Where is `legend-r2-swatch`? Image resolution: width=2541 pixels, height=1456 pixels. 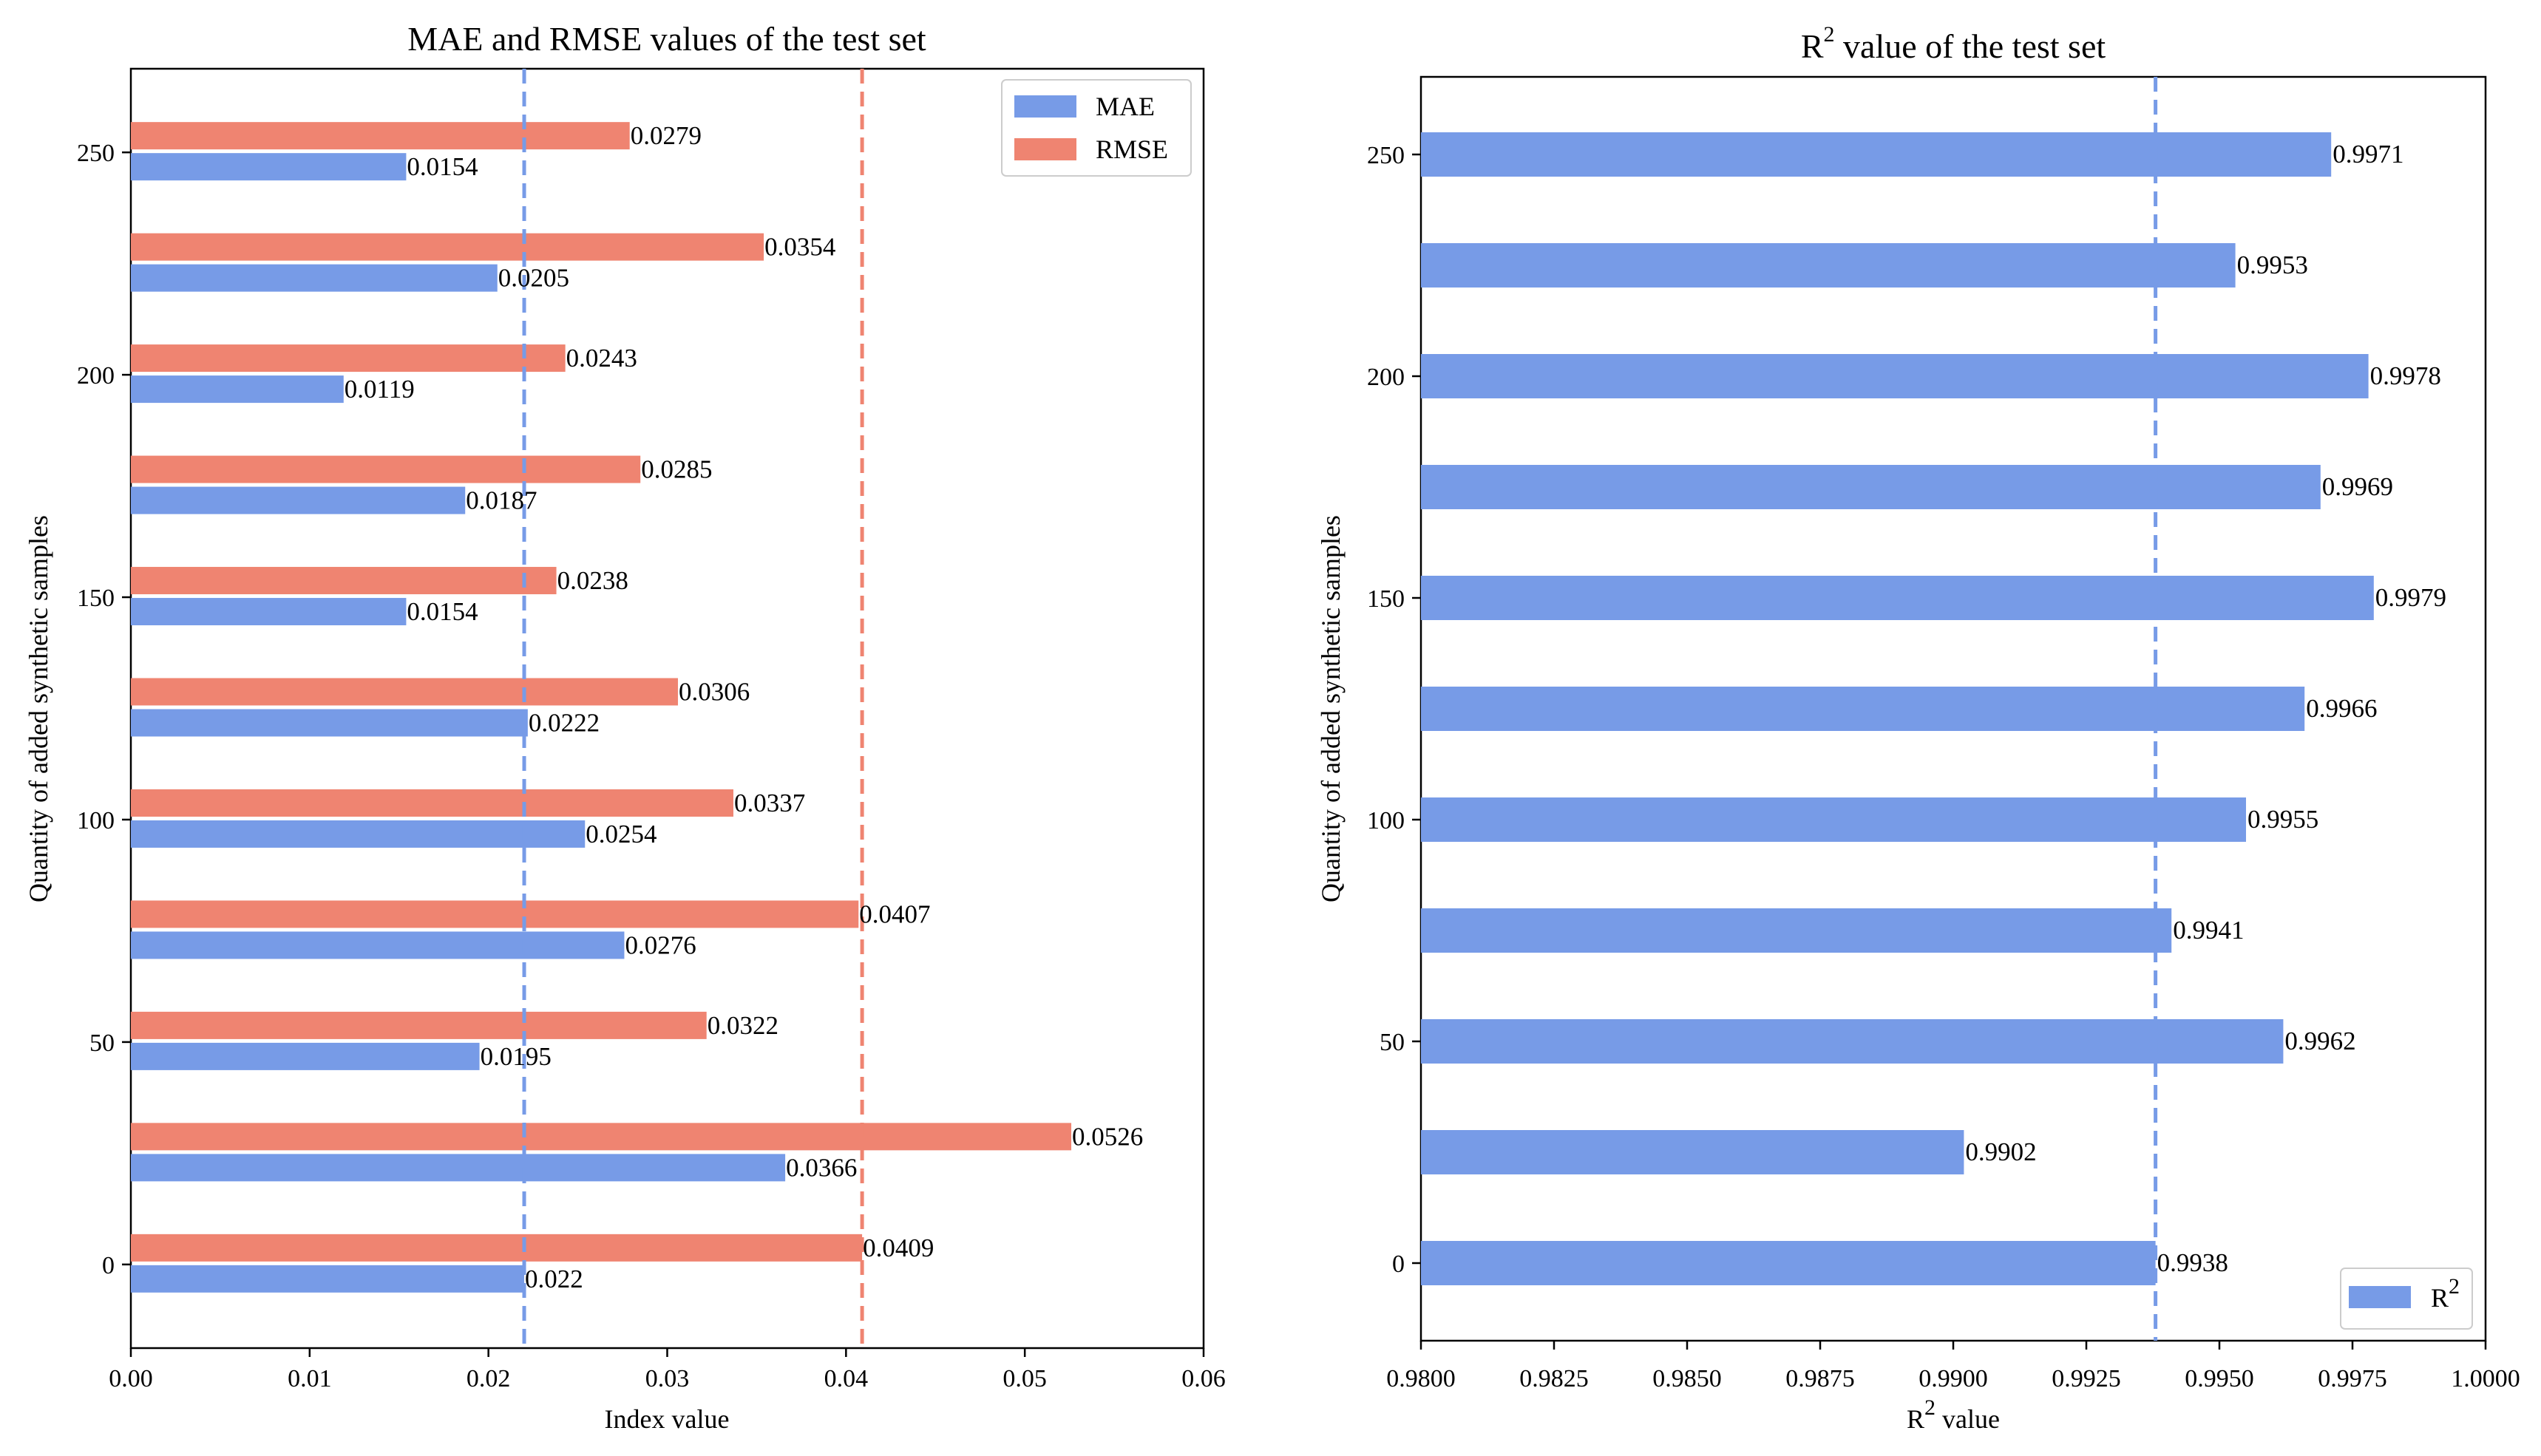
legend-r2-swatch is located at coordinates (2380, 1297).